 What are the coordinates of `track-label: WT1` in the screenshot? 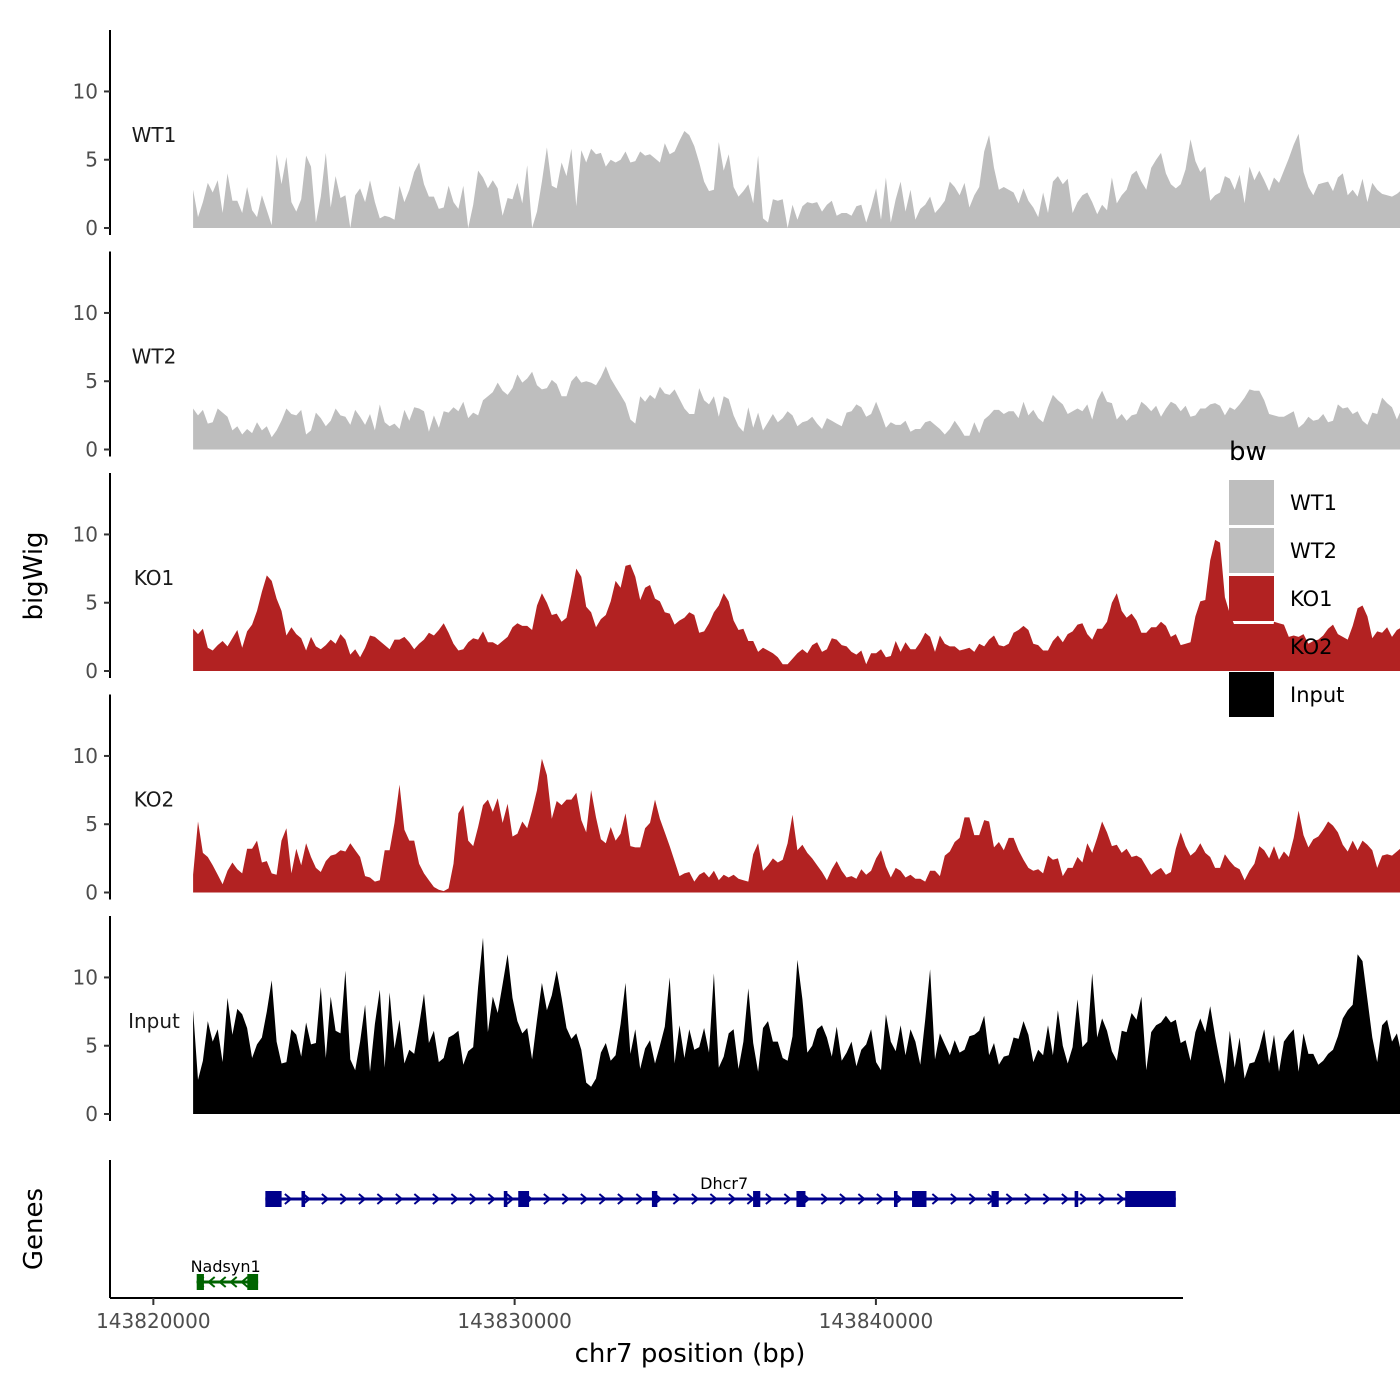 It's located at (154, 135).